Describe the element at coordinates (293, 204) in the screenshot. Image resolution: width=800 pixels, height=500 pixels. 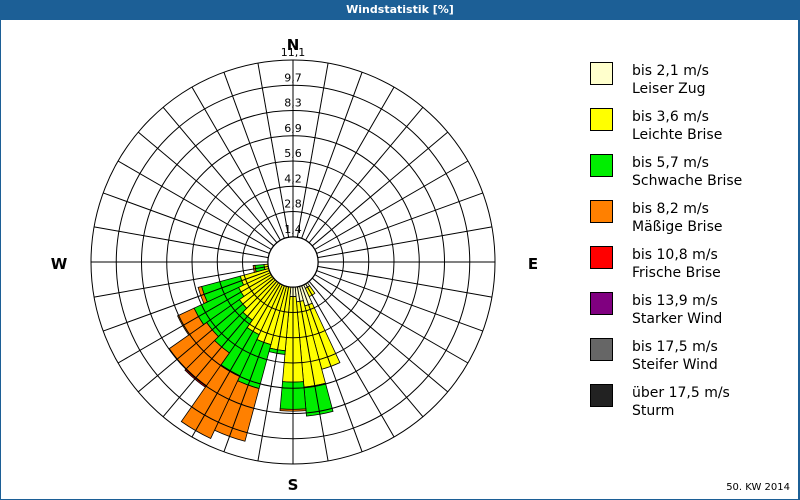
I see `ring-label: 2,8` at that location.